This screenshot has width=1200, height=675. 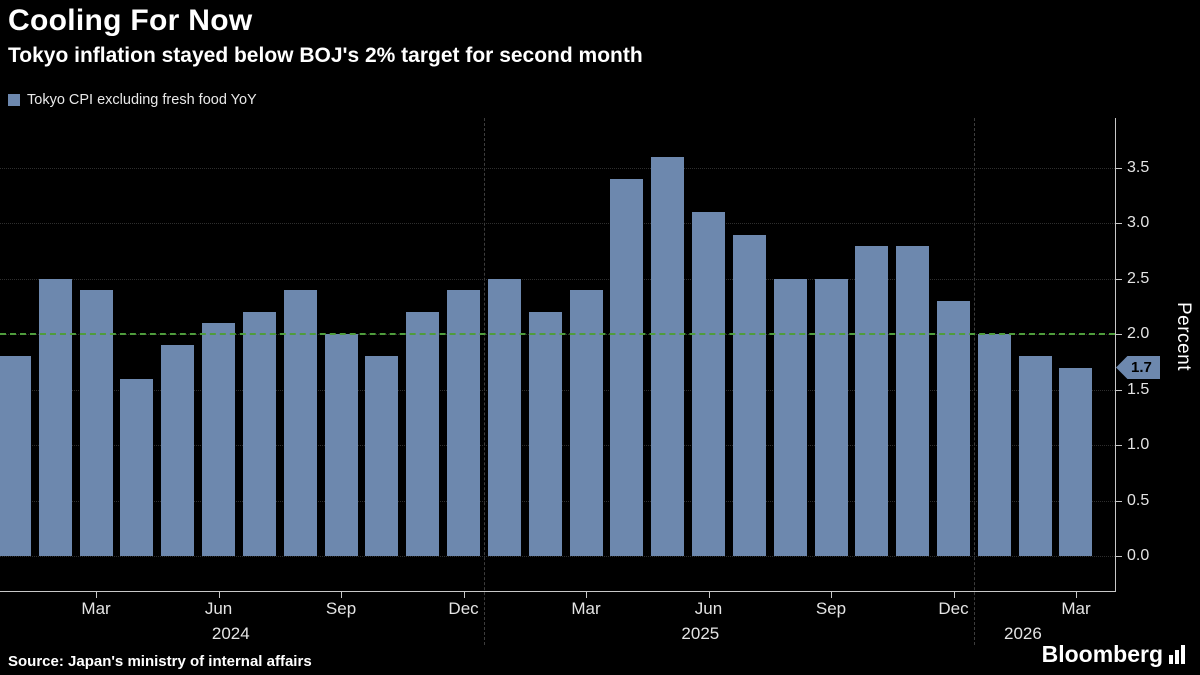 What do you see at coordinates (1138, 389) in the screenshot?
I see `y-tick-label: 1.5` at bounding box center [1138, 389].